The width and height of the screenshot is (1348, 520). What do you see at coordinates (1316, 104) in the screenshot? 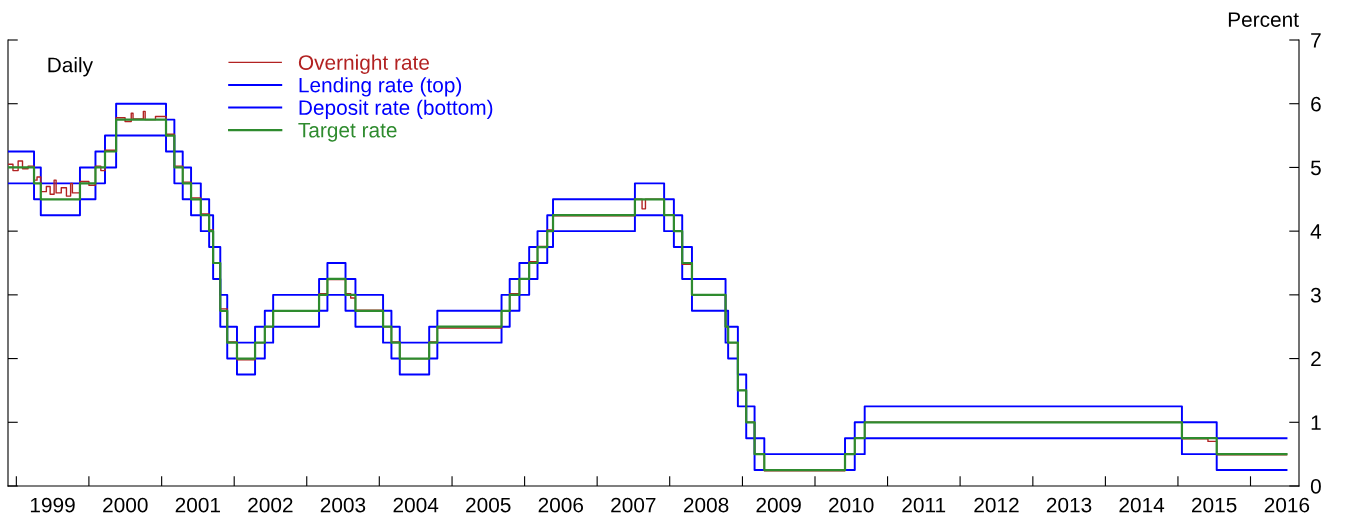
I see `y-tick-label: 6` at bounding box center [1316, 104].